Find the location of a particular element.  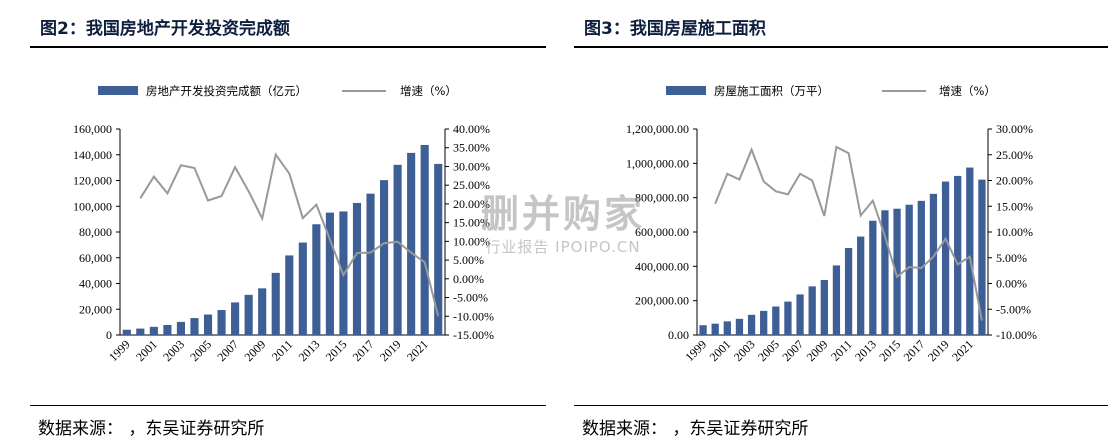

y-left-tick-label: 160,000 is located at coordinates (92, 129).